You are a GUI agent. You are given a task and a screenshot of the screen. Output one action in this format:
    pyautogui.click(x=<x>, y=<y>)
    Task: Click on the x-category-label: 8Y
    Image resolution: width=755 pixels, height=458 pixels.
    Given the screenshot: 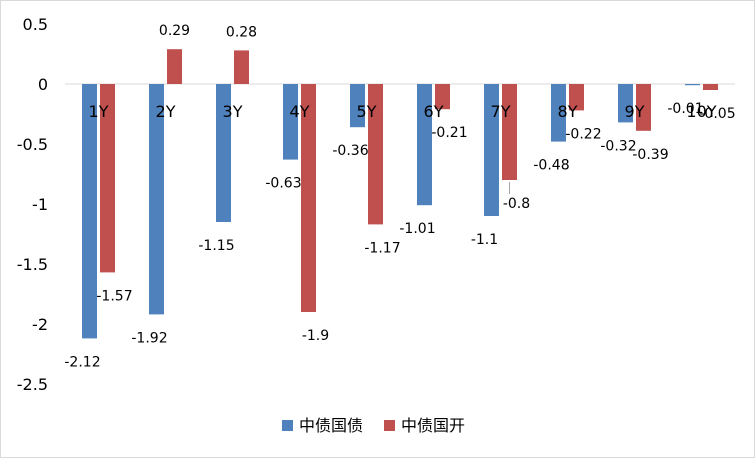 What is the action you would take?
    pyautogui.click(x=568, y=111)
    